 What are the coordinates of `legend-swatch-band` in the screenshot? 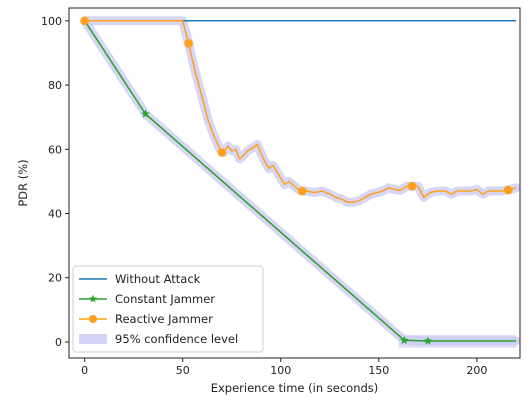 It's located at (93, 339).